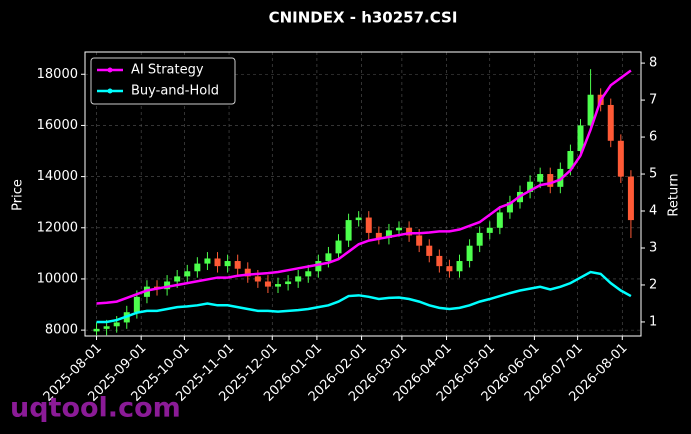 The height and width of the screenshot is (434, 691). Describe the element at coordinates (653, 137) in the screenshot. I see `y2-tick-label: 6` at that location.